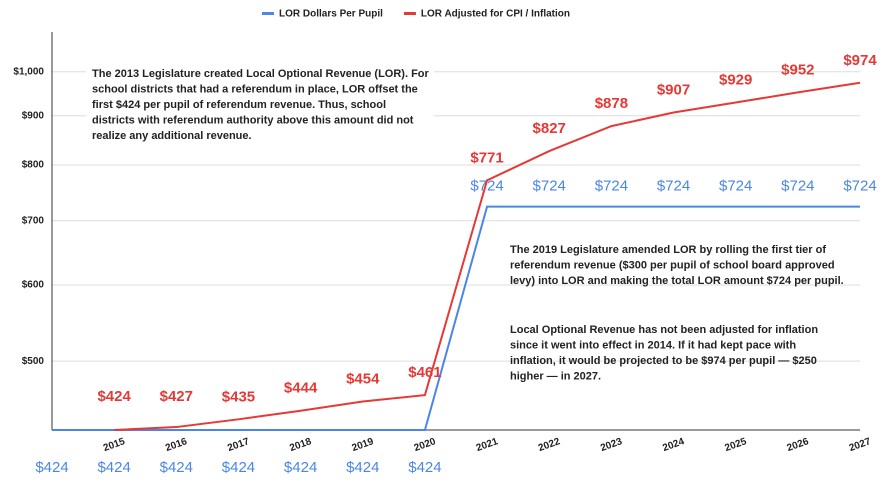 The width and height of the screenshot is (892, 480). I want to click on data-label: $461, so click(424, 372).